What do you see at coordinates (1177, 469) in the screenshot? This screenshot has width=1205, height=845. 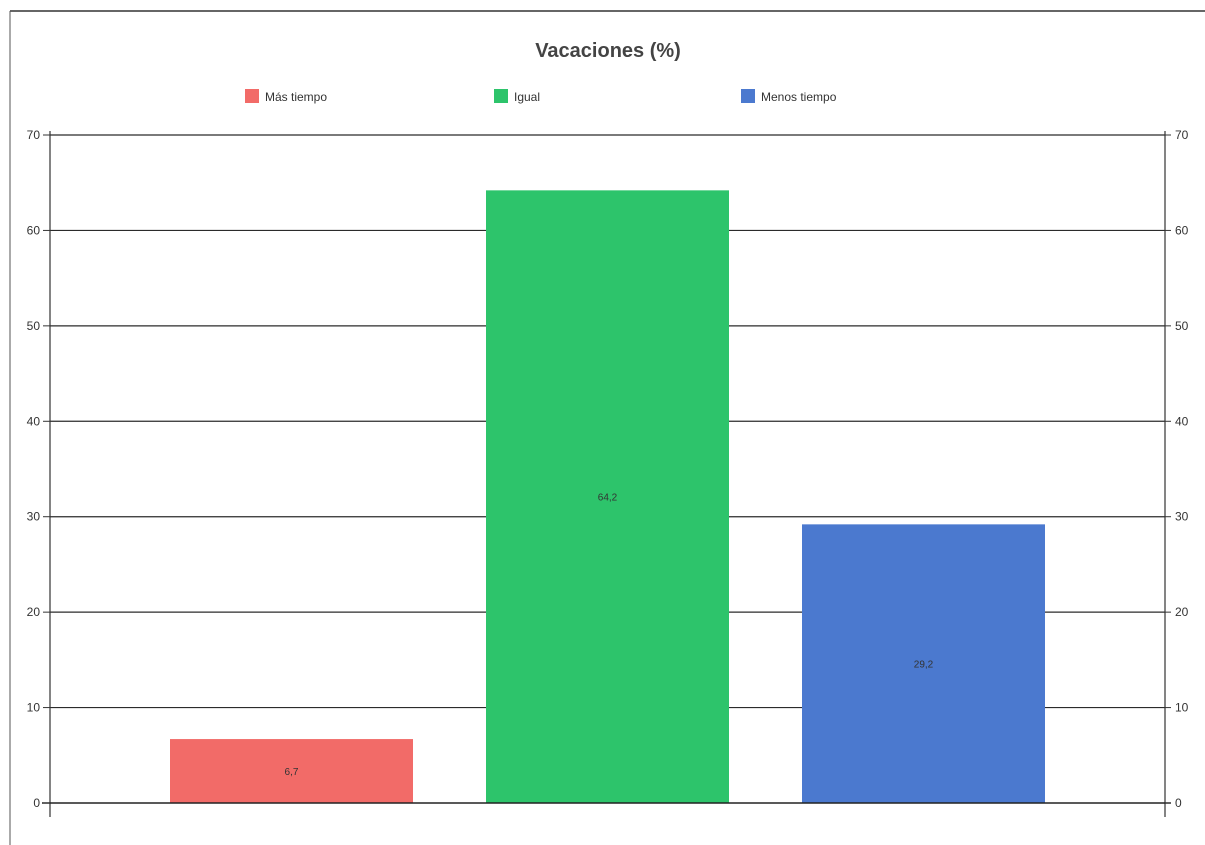 I see `y-axis-right: 0 10 20 30 40 50 60 70` at bounding box center [1177, 469].